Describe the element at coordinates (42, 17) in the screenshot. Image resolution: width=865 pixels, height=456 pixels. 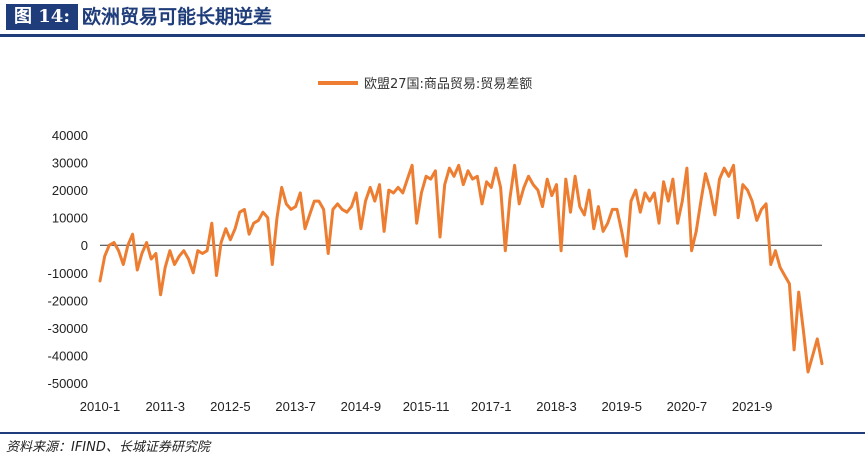
I see `figure-number: 图 14:` at that location.